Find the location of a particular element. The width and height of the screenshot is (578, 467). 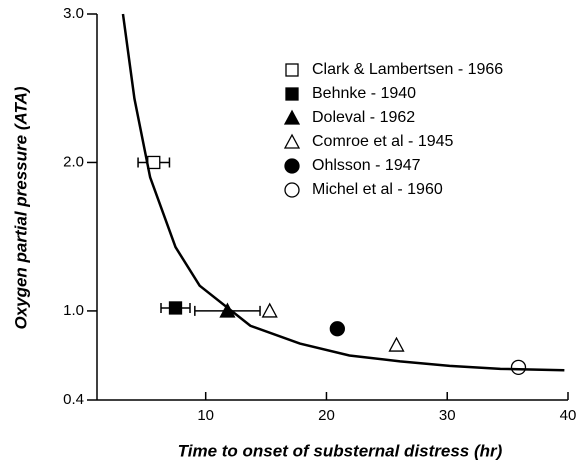

legend-text: Doleval - 1962 is located at coordinates (363, 117).